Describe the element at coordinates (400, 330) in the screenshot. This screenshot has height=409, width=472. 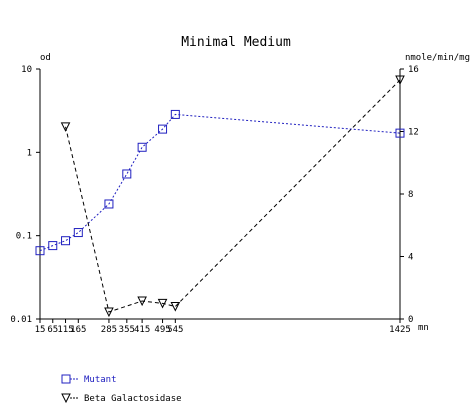
I see `x-tick-label: 1425` at that location.